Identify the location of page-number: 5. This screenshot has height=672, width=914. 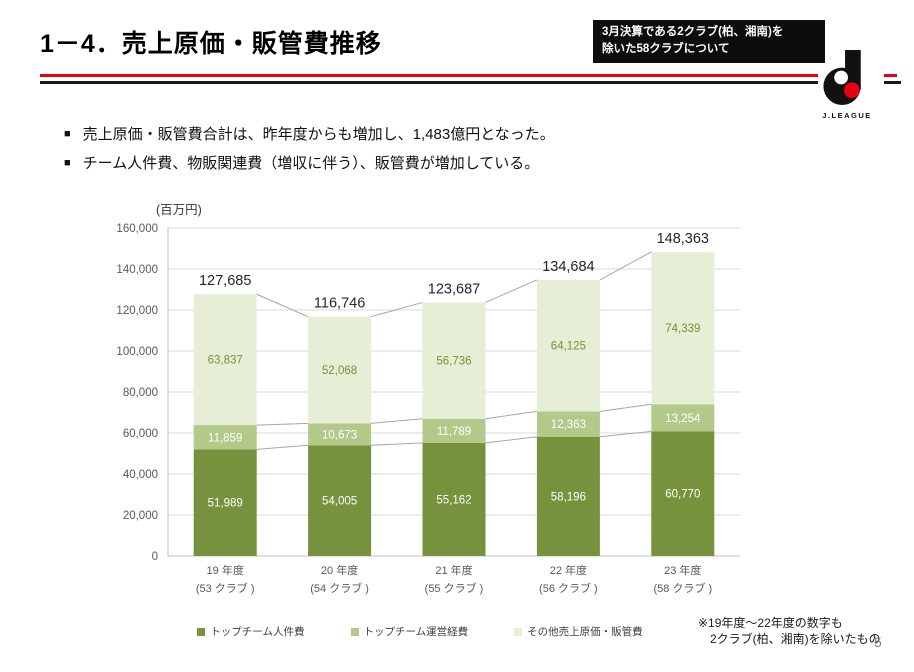
(878, 642).